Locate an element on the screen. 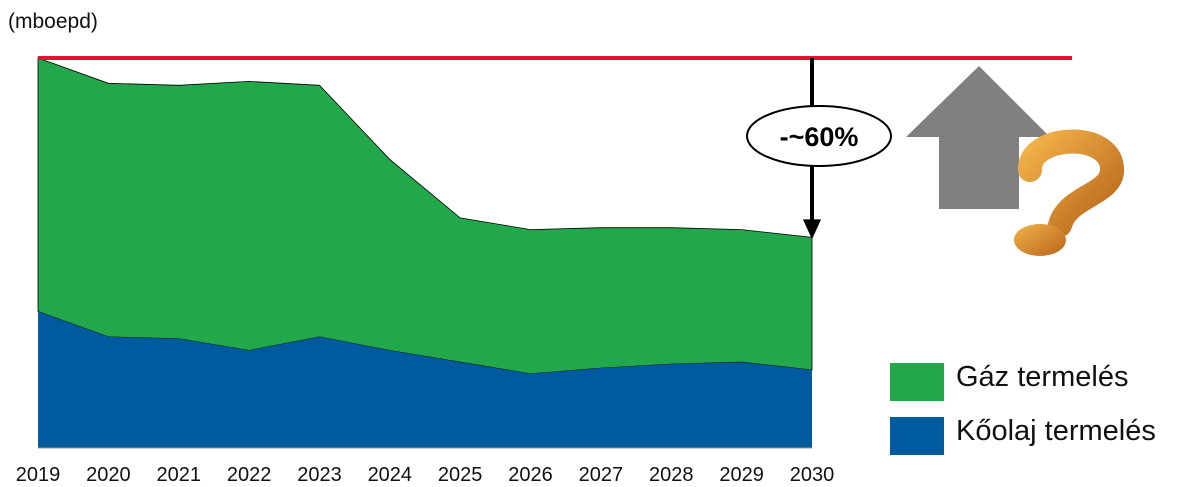  annotation-ellipse is located at coordinates (819, 136).